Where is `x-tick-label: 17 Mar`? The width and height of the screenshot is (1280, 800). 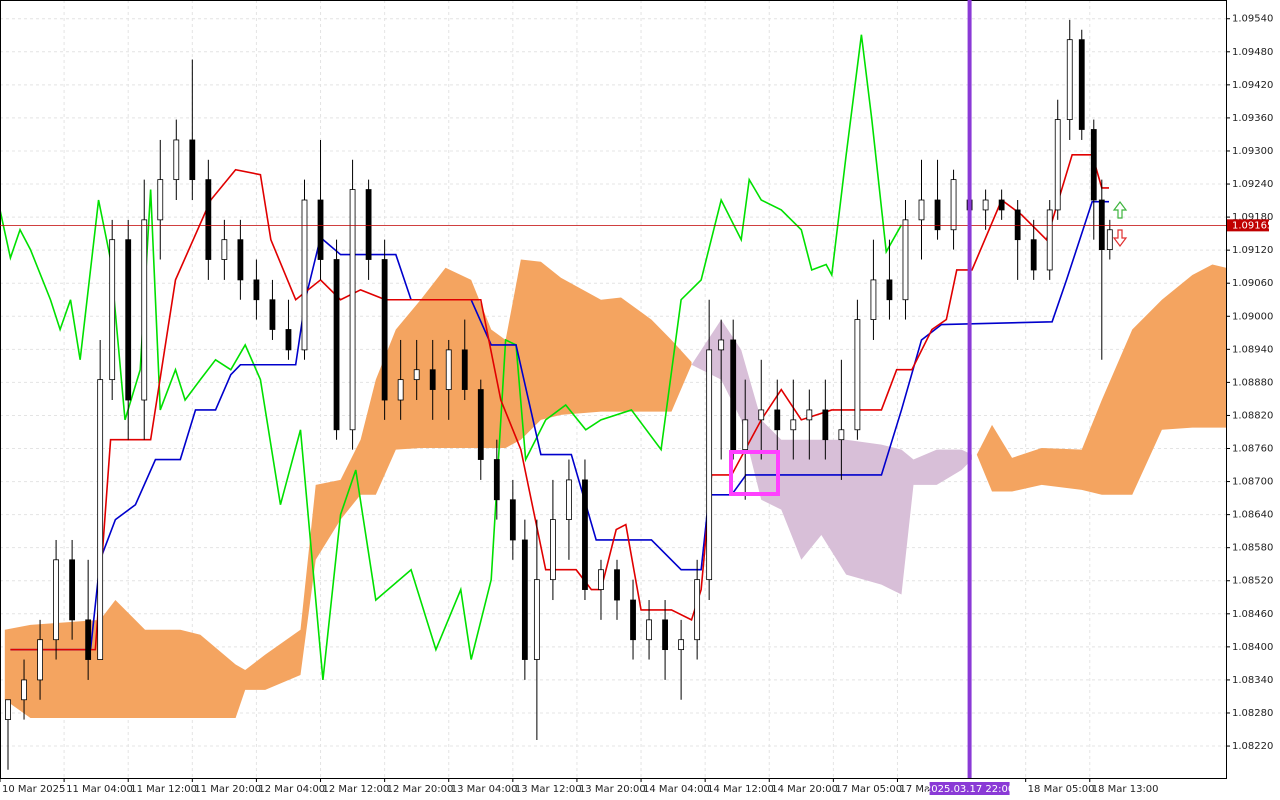 x-tick-label: 17 Mar is located at coordinates (917, 789).